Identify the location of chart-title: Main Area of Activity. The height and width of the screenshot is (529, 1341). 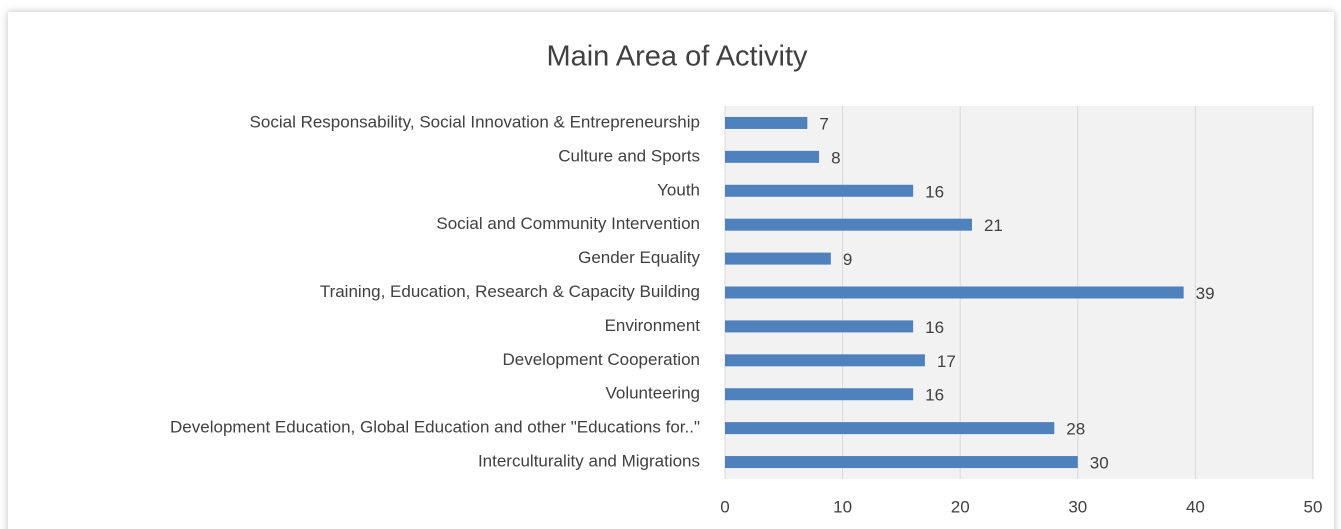
(677, 57).